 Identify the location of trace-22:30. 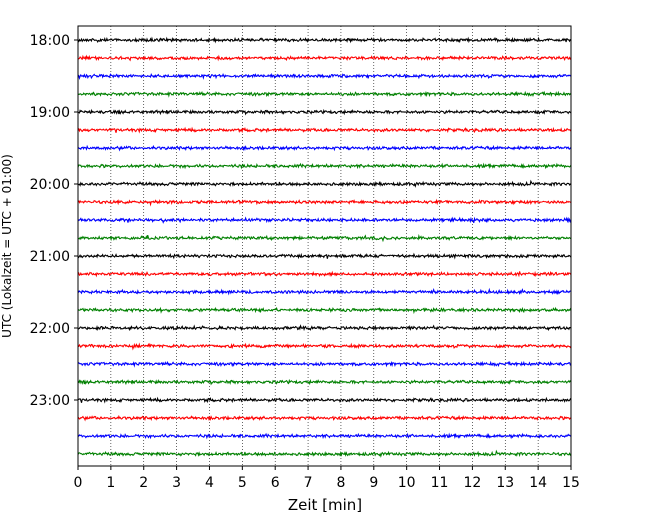
(324, 364).